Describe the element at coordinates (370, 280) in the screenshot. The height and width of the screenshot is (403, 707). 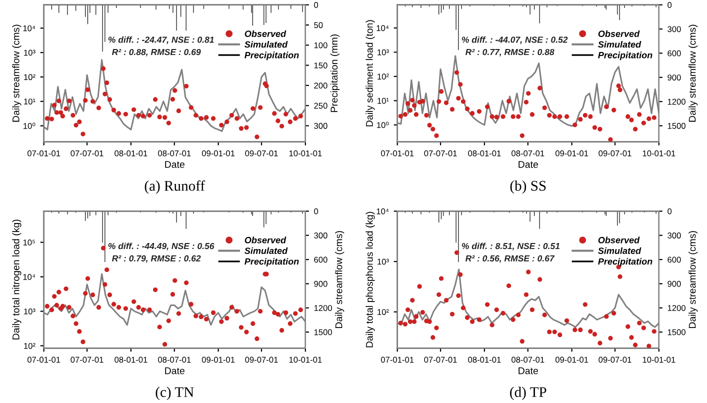
I see `y-axis-title: Daily total phosphorus load (kg)` at that location.